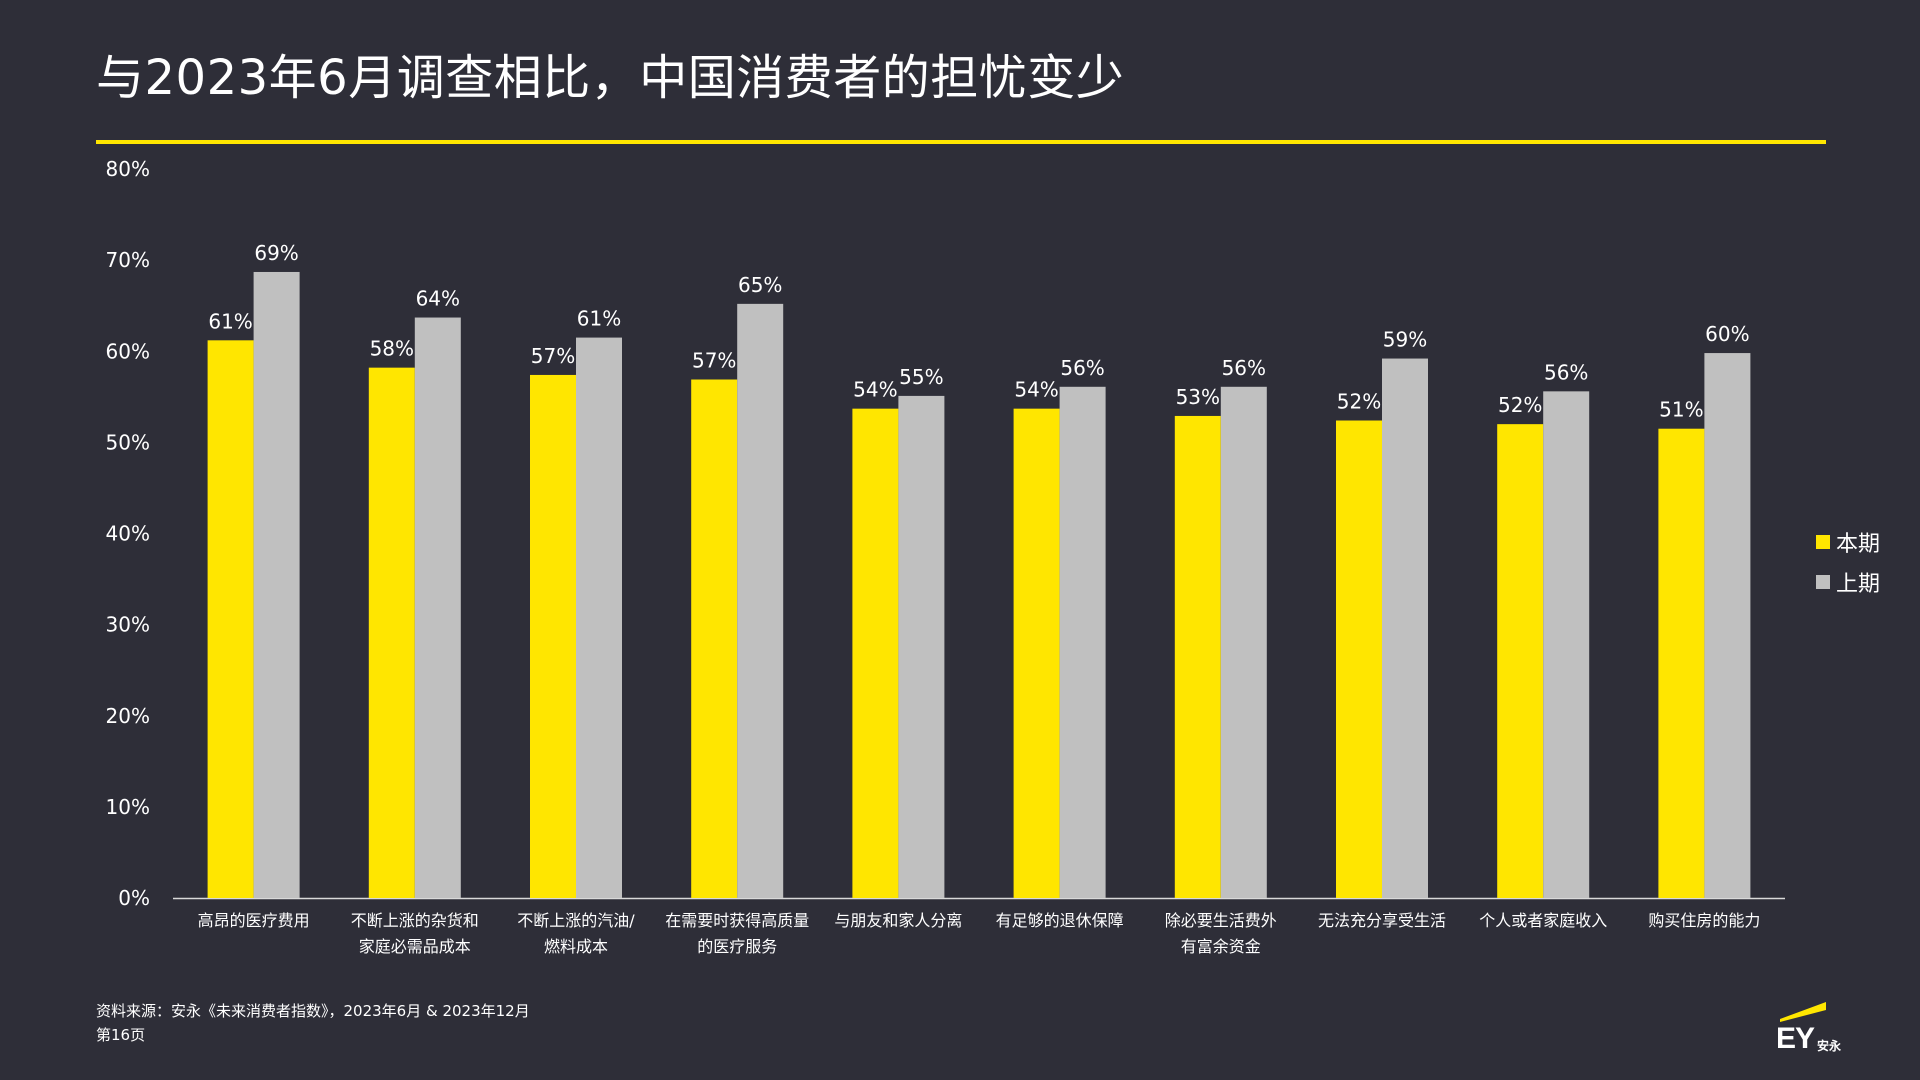 The image size is (1920, 1080). I want to click on data-label-previous: 59%, so click(1405, 340).